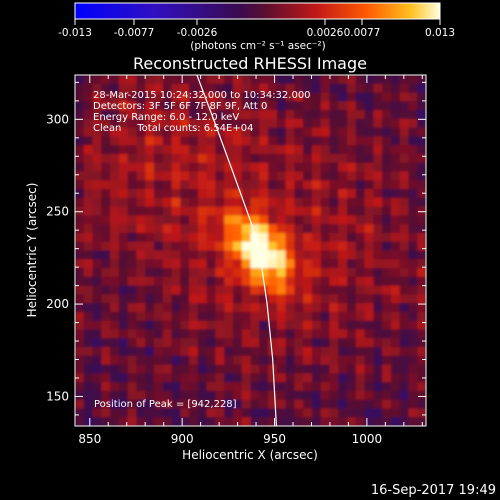 The image size is (500, 500). What do you see at coordinates (134, 33) in the screenshot?
I see `colorbar-tick-label: -0.0077` at bounding box center [134, 33].